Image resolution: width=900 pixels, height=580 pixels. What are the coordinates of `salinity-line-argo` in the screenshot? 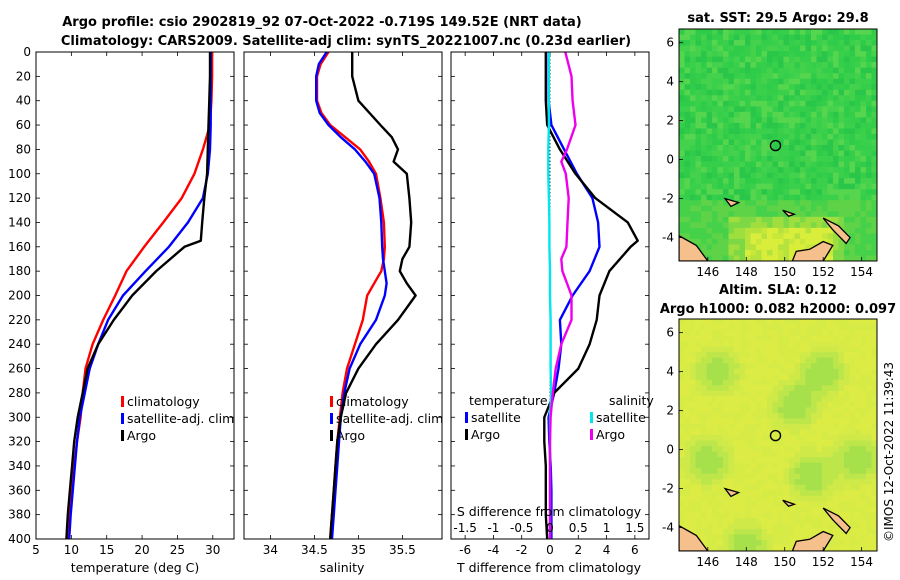 It's located at (373, 295).